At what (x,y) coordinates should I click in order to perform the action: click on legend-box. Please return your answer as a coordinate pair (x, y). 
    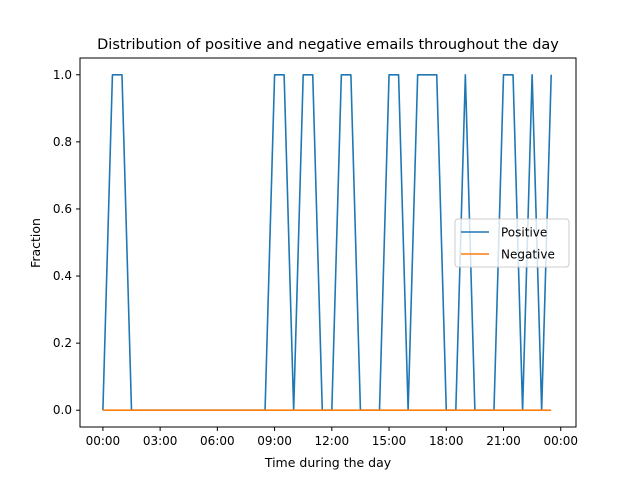
    Looking at the image, I should click on (512, 243).